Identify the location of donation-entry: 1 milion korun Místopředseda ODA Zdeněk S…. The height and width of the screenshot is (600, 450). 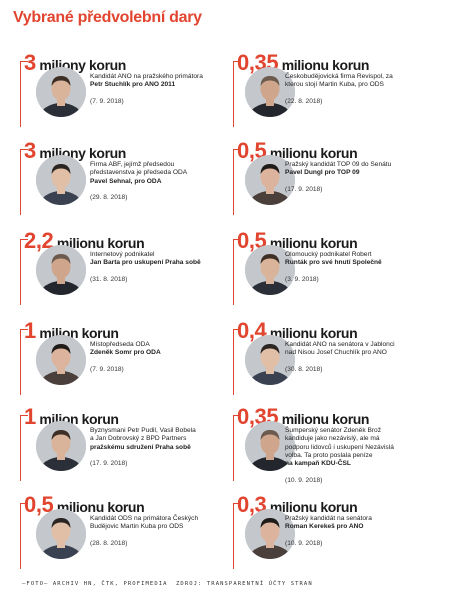
(112, 364).